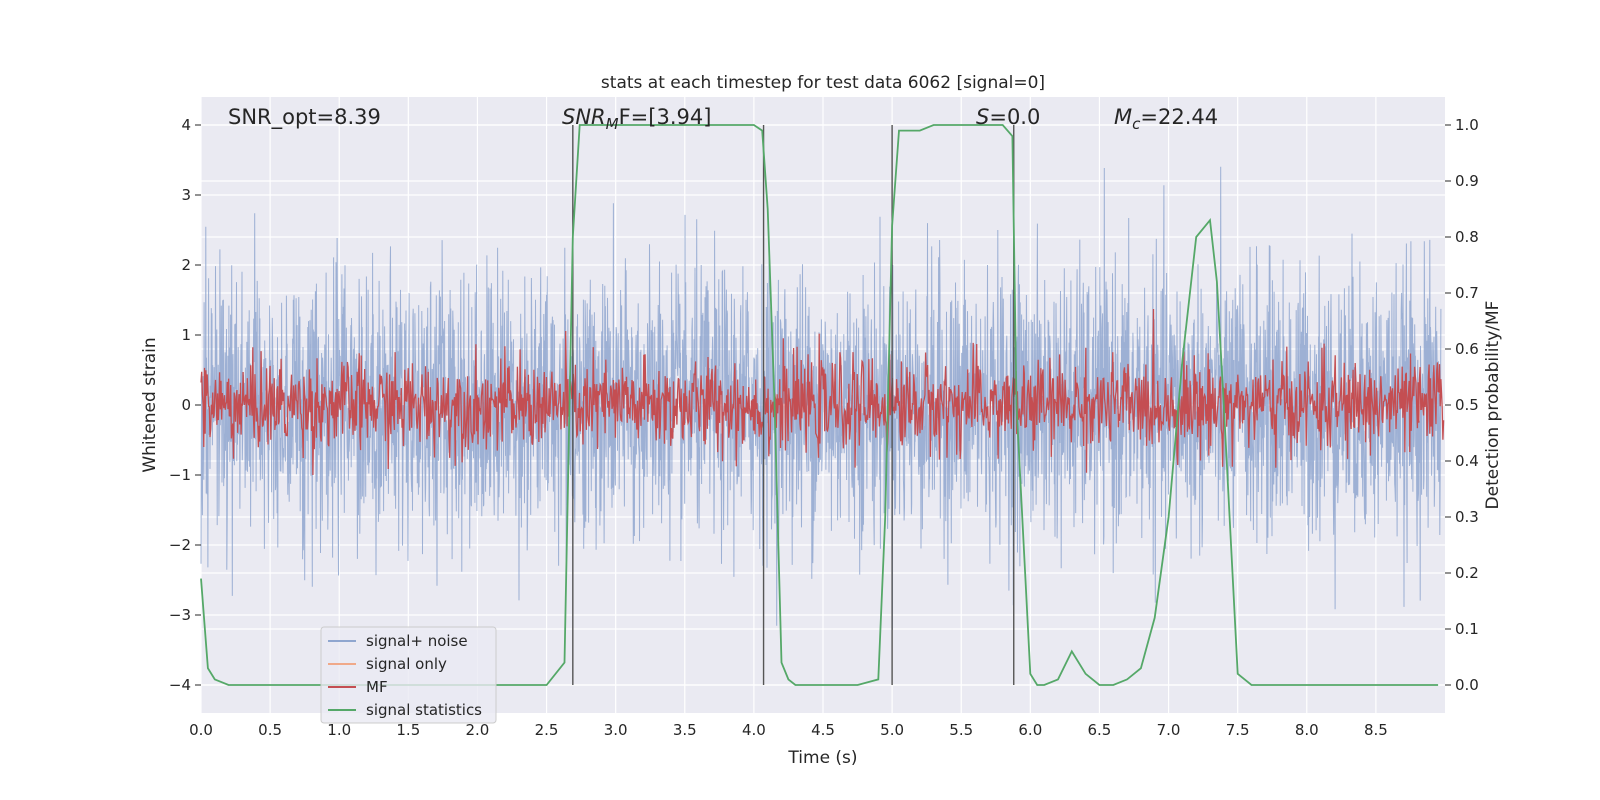  I want to click on y-left-tick-label: 0, so click(186, 405).